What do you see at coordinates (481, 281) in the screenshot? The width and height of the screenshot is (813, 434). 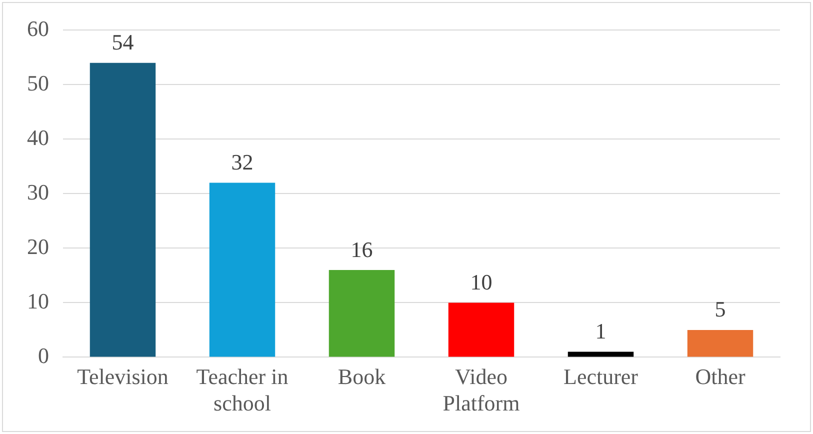 I see `data-label: 10` at bounding box center [481, 281].